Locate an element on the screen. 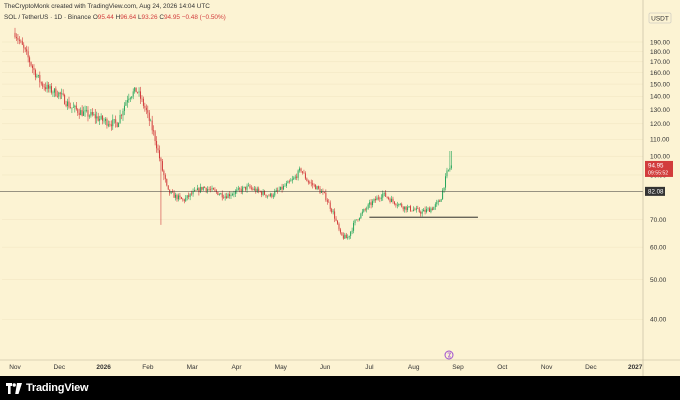 The height and width of the screenshot is (400, 680). event-icon is located at coordinates (449, 355).